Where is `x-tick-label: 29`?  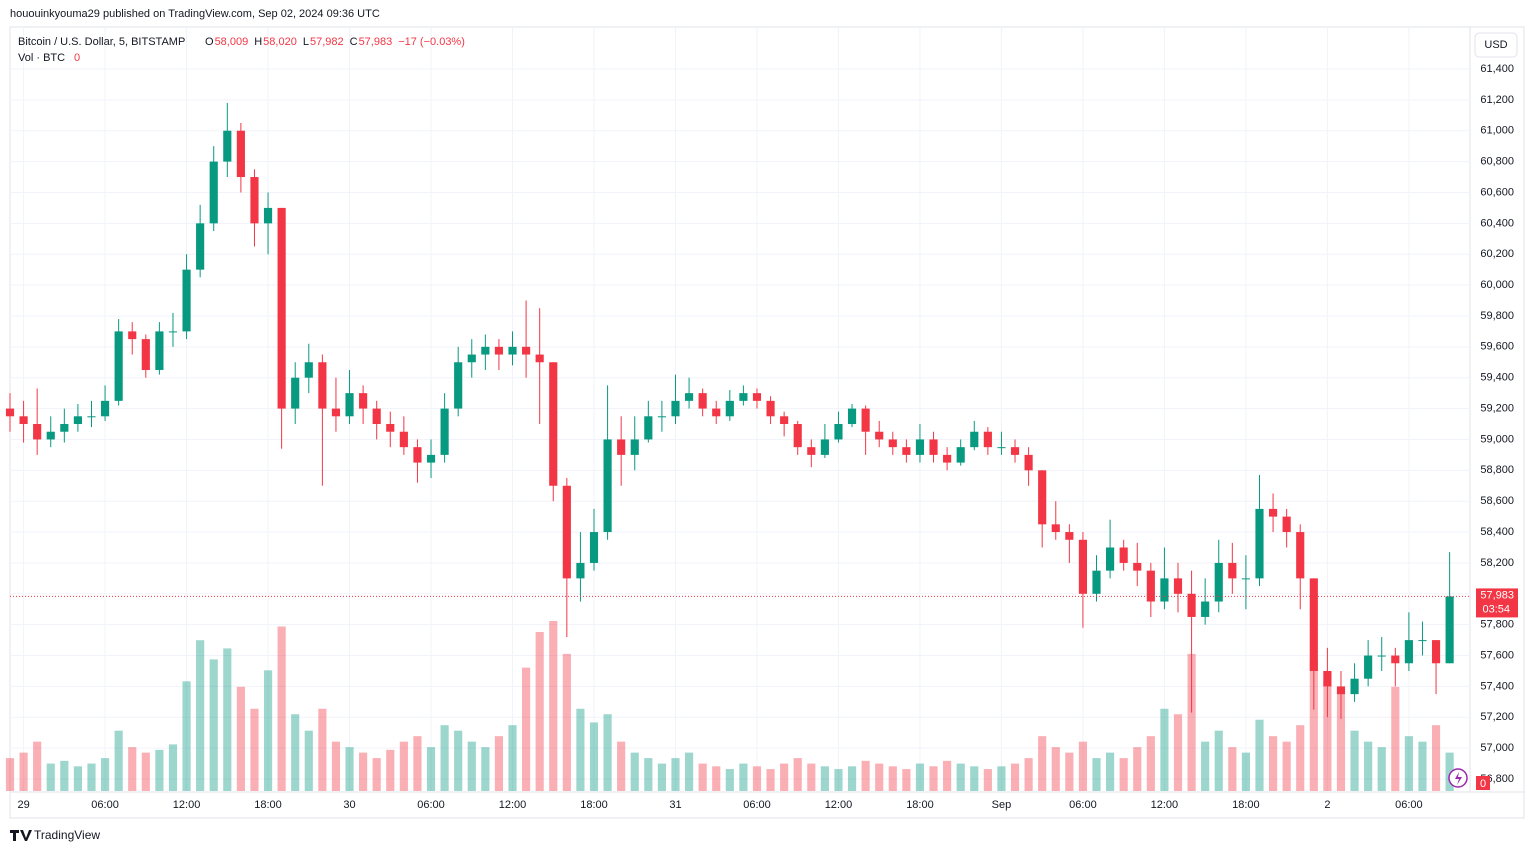 x-tick-label: 29 is located at coordinates (23, 805).